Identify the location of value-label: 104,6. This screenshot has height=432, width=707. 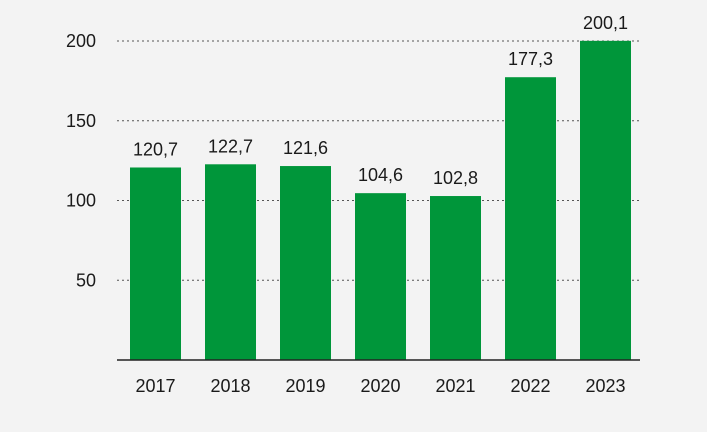
(380, 175).